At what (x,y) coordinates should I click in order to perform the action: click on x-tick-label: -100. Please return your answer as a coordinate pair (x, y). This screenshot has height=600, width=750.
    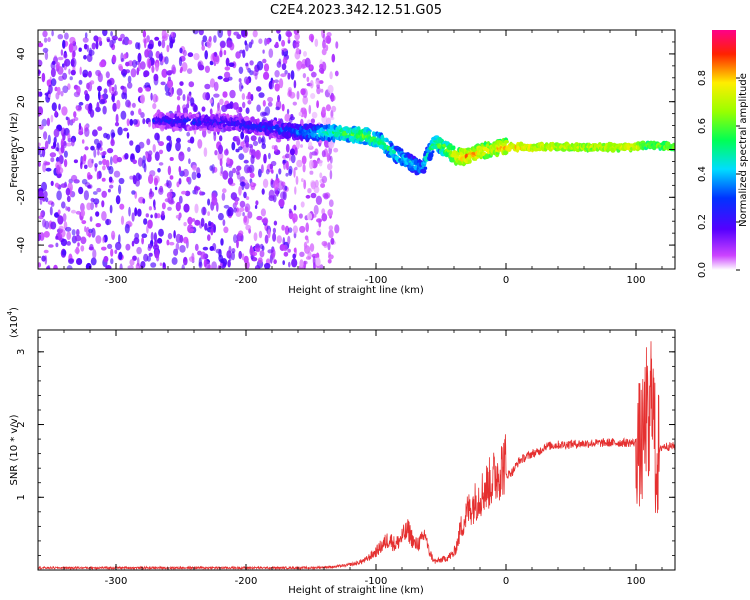
    Looking at the image, I should click on (376, 280).